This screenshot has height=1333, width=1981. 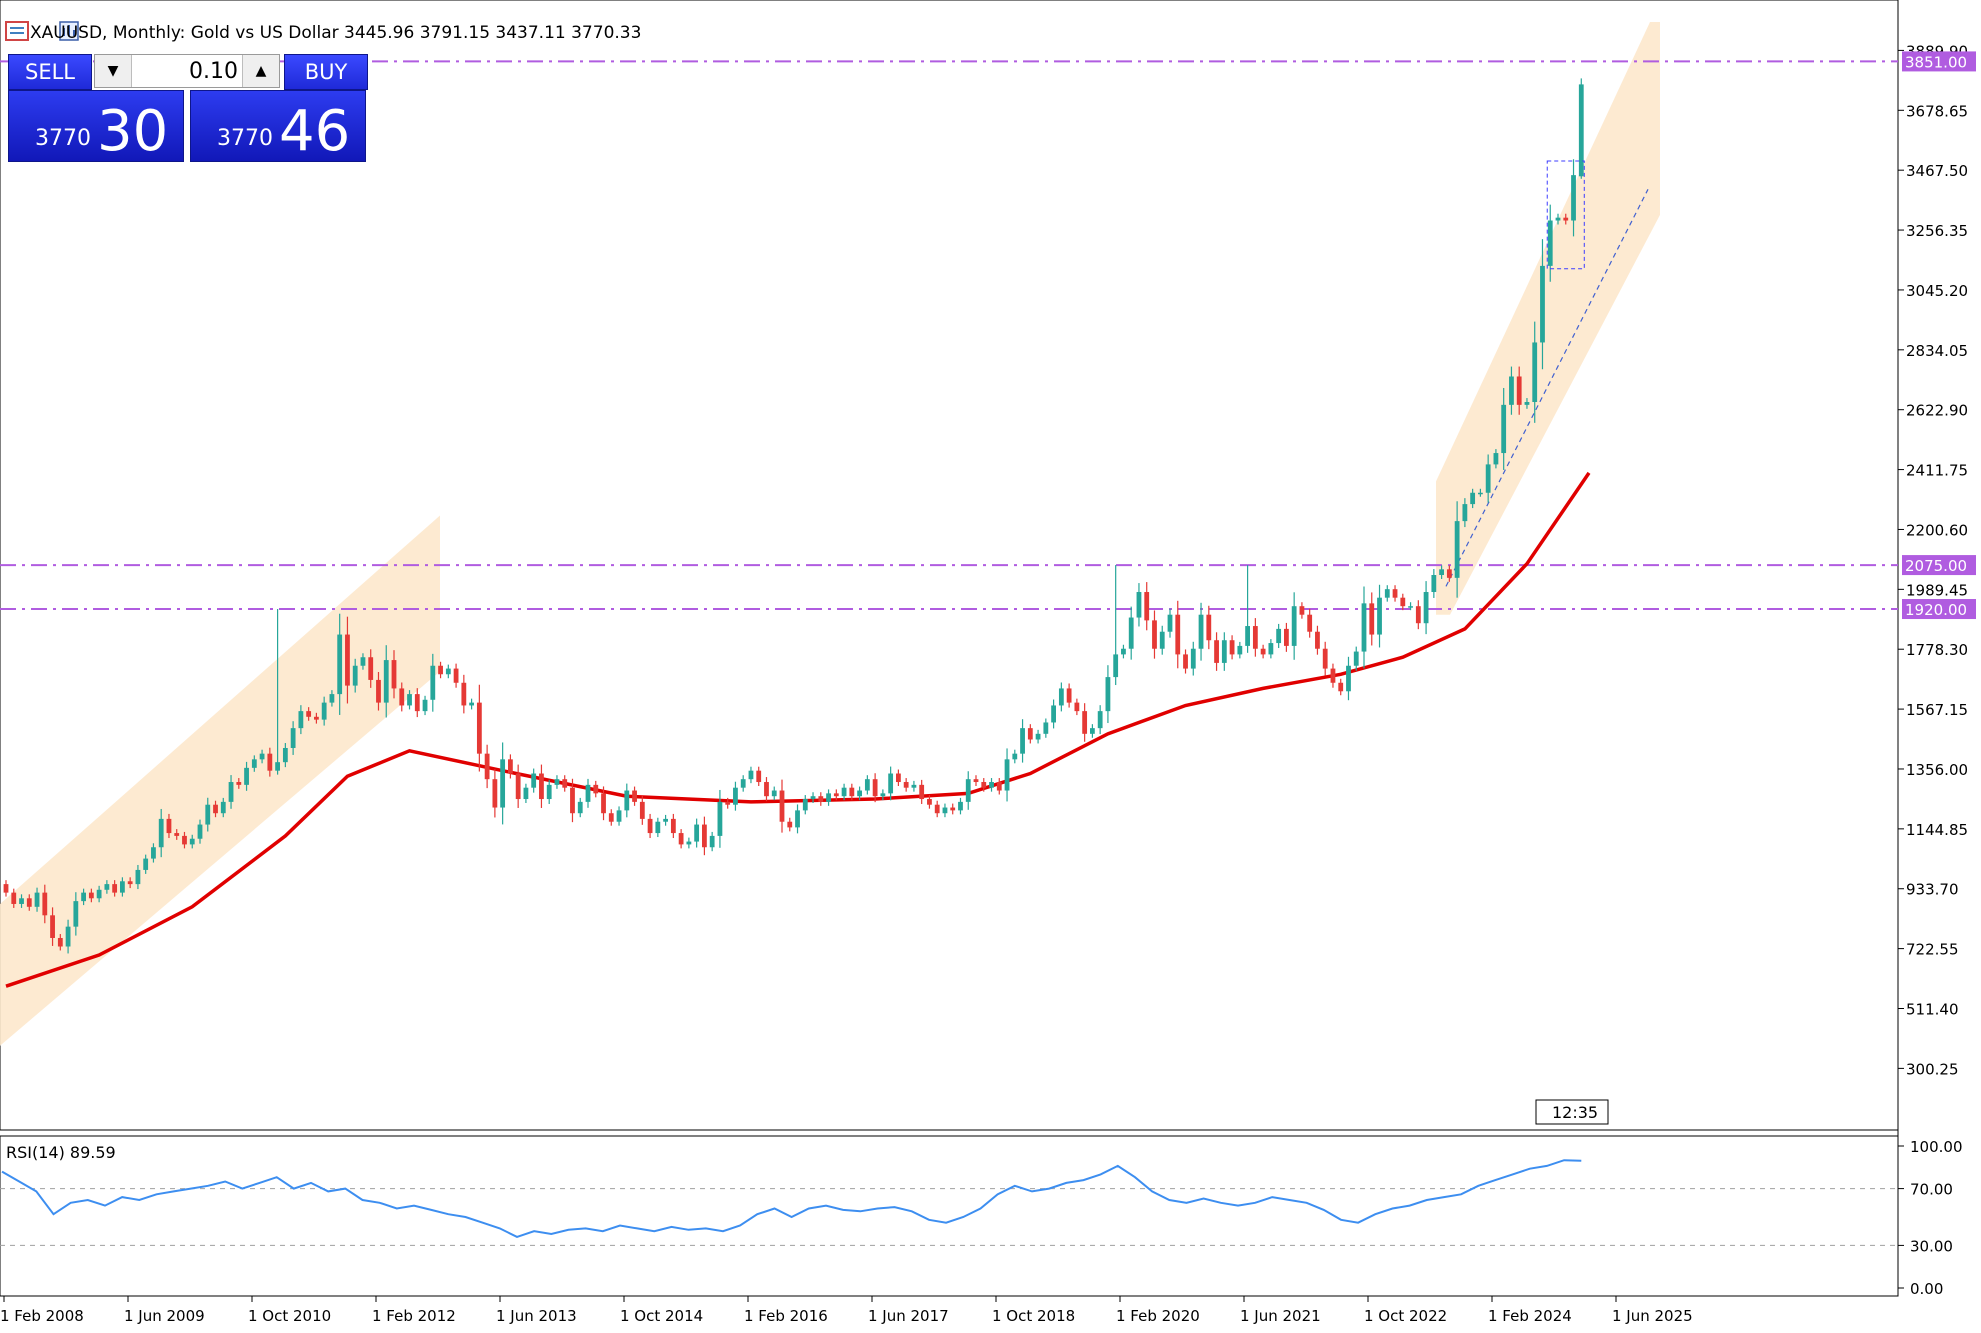 What do you see at coordinates (1575, 1112) in the screenshot?
I see `svg-text: 12:35` at bounding box center [1575, 1112].